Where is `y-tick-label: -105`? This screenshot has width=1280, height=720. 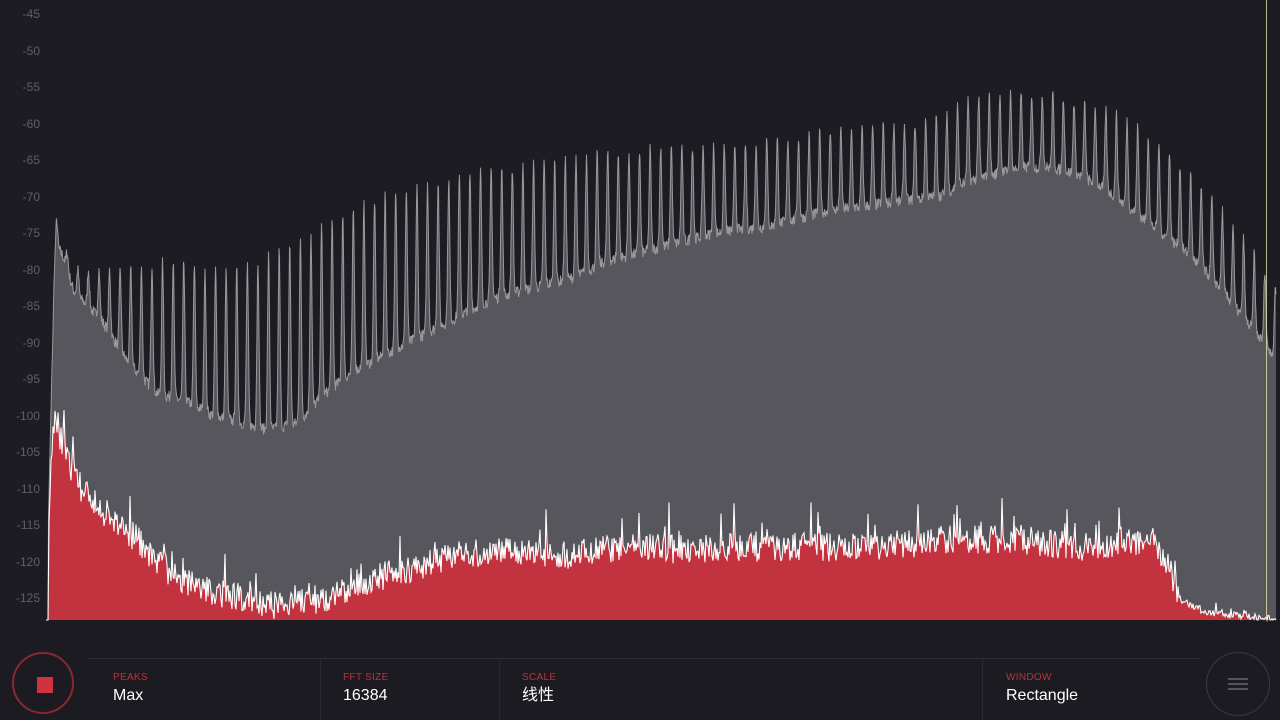 y-tick-label: -105 is located at coordinates (27, 452).